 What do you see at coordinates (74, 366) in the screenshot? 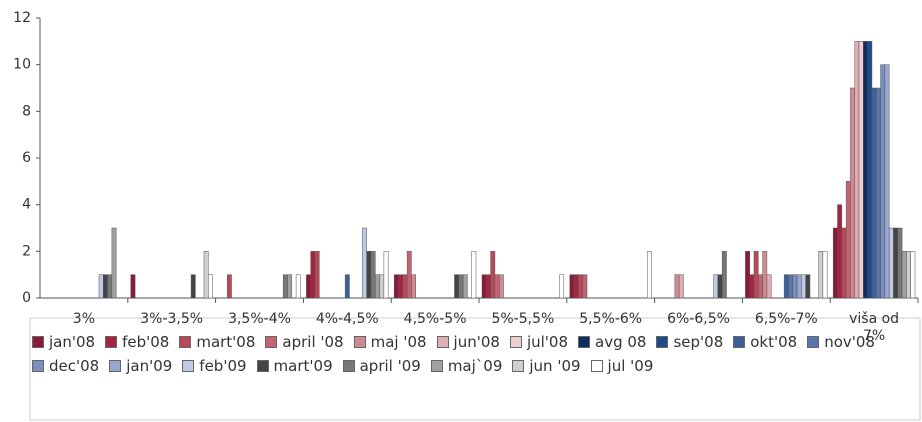
I see `legend-label: dec'08` at bounding box center [74, 366].